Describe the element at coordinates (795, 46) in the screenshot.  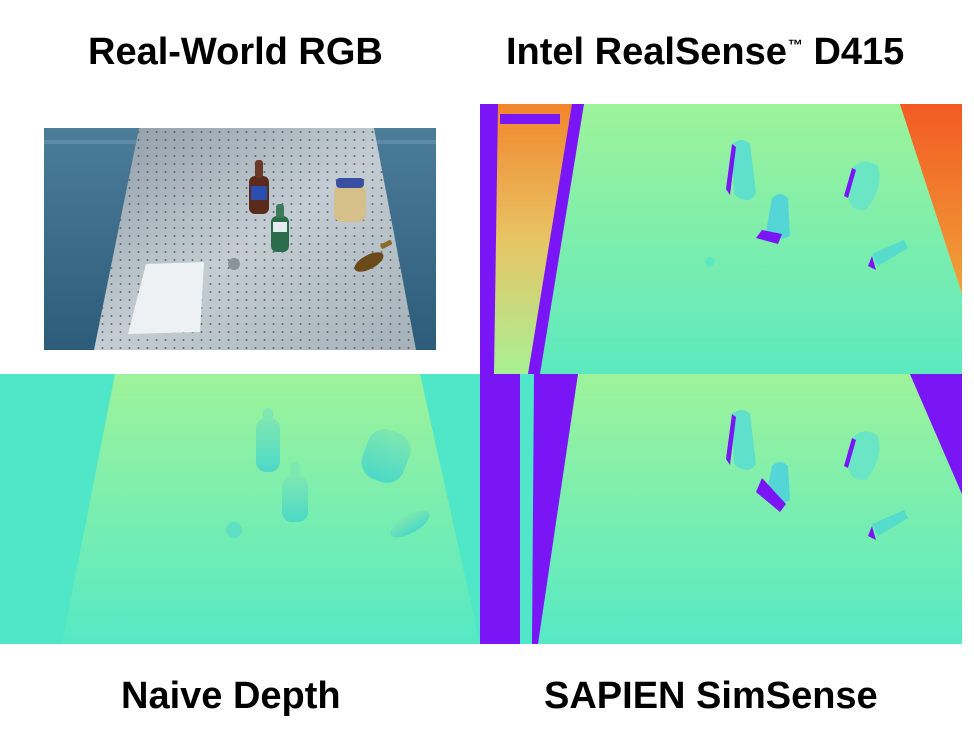
I see `trademark-mark: ™` at that location.